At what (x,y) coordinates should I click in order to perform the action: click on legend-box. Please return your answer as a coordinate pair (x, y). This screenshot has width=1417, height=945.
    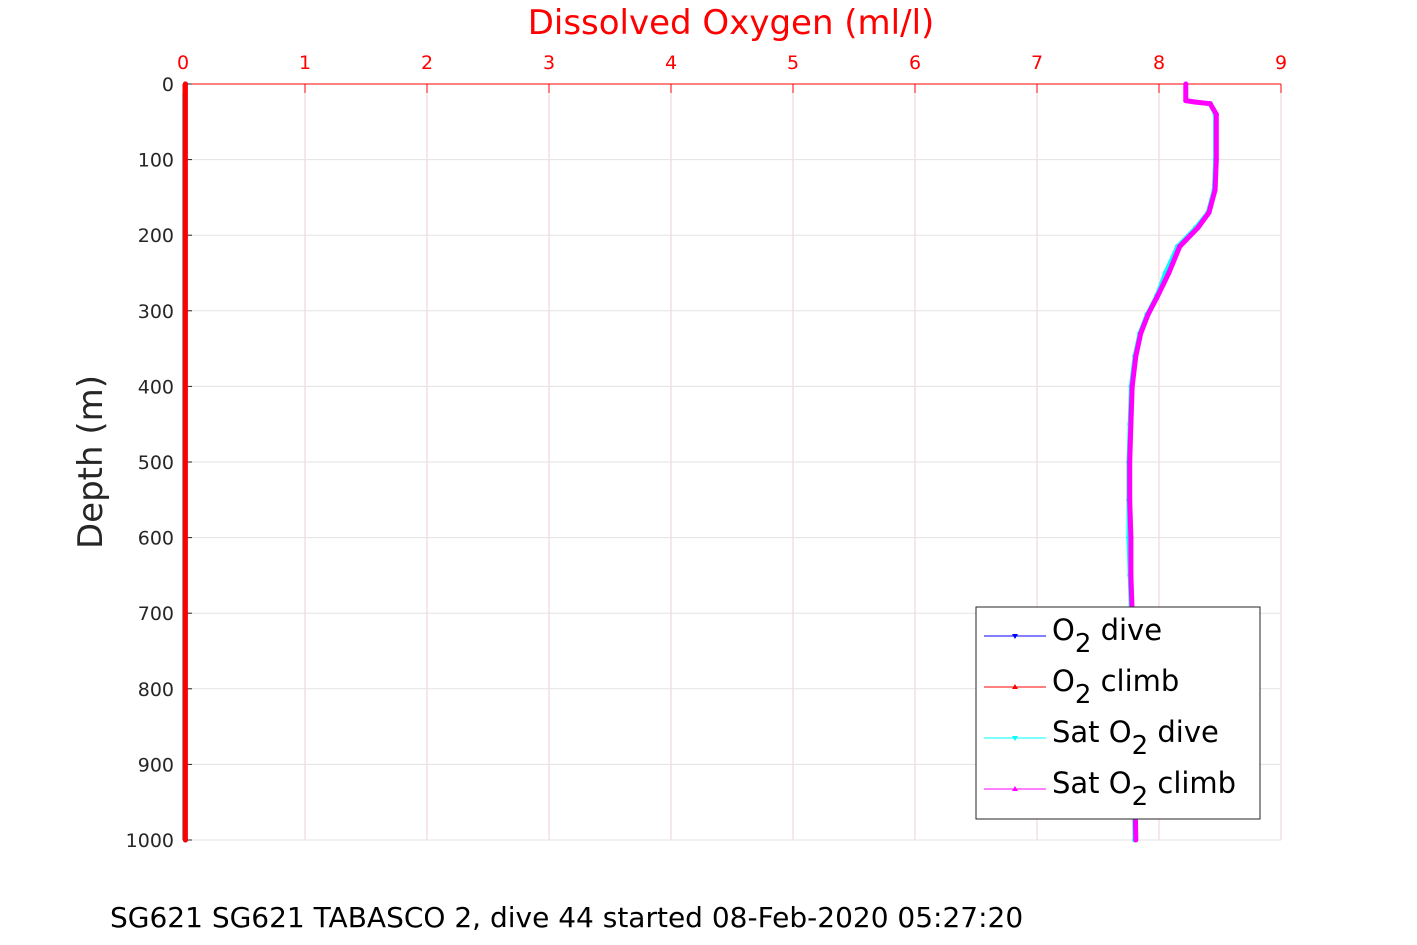
    Looking at the image, I should click on (1118, 713).